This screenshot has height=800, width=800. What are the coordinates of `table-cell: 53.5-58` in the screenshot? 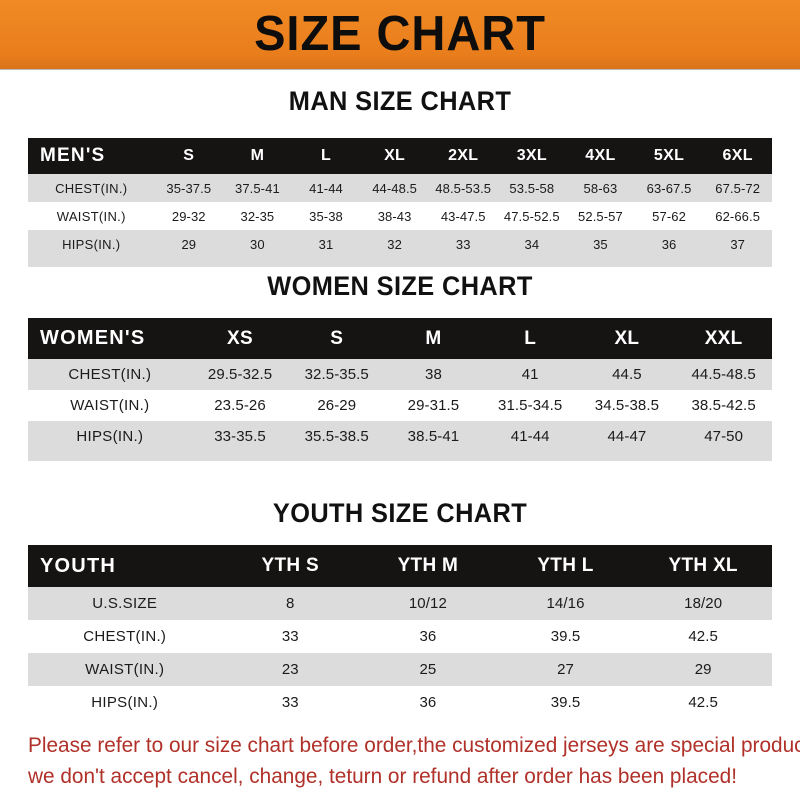 It's located at (532, 188).